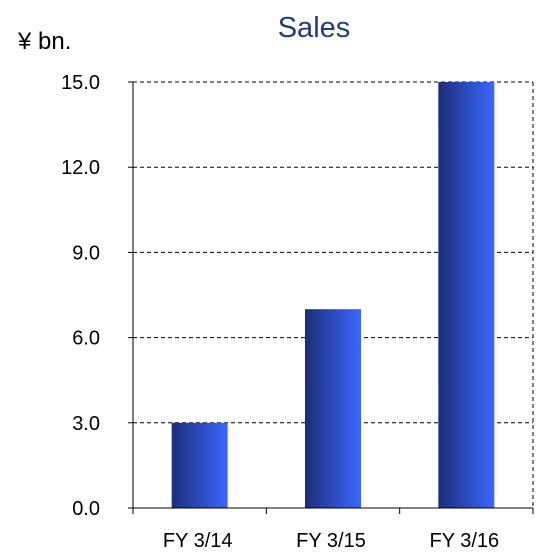  What do you see at coordinates (80, 83) in the screenshot?
I see `y-tick-label-15.0: 15.0` at bounding box center [80, 83].